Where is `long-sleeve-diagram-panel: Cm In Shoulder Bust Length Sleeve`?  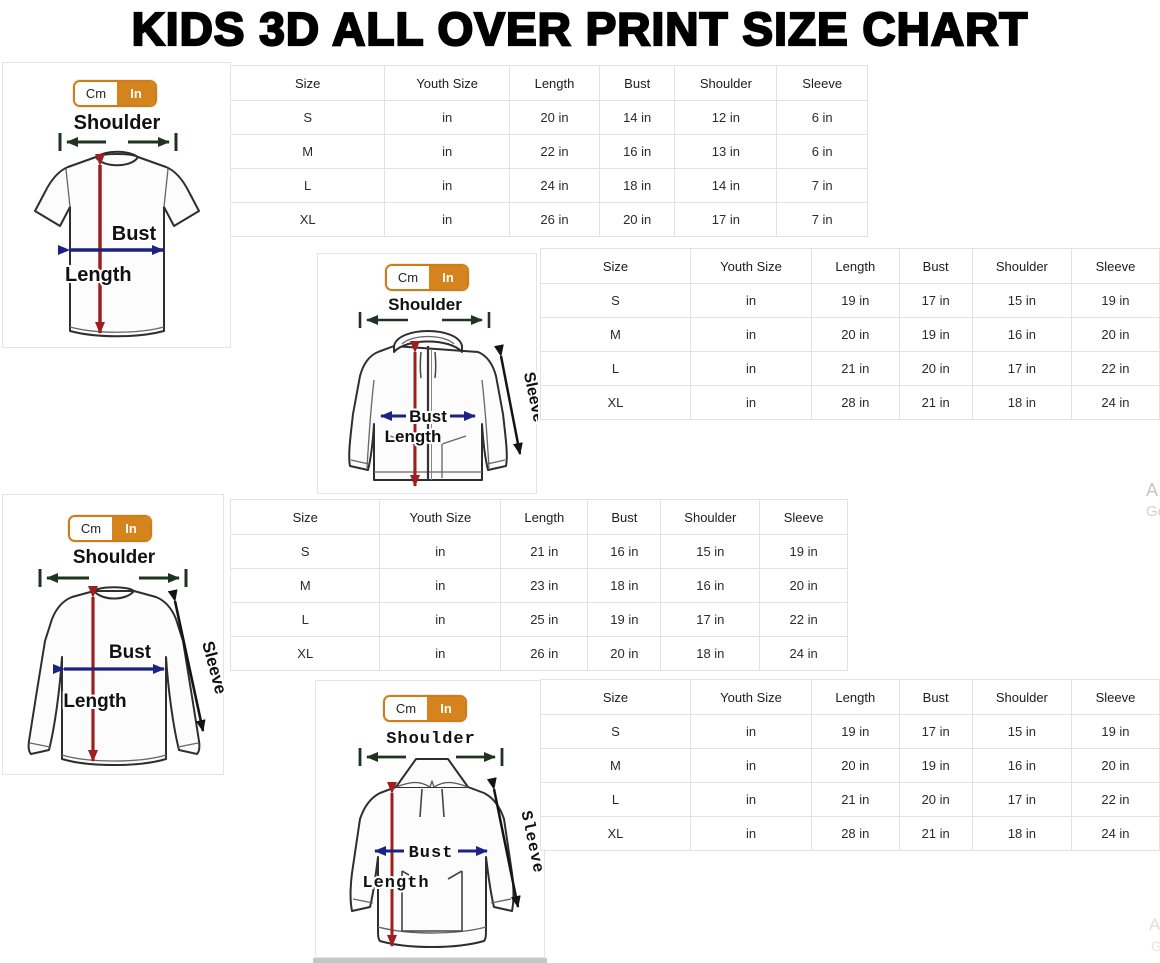
long-sleeve-diagram-panel: Cm In Shoulder Bust Length Sleeve is located at coordinates (113, 634).